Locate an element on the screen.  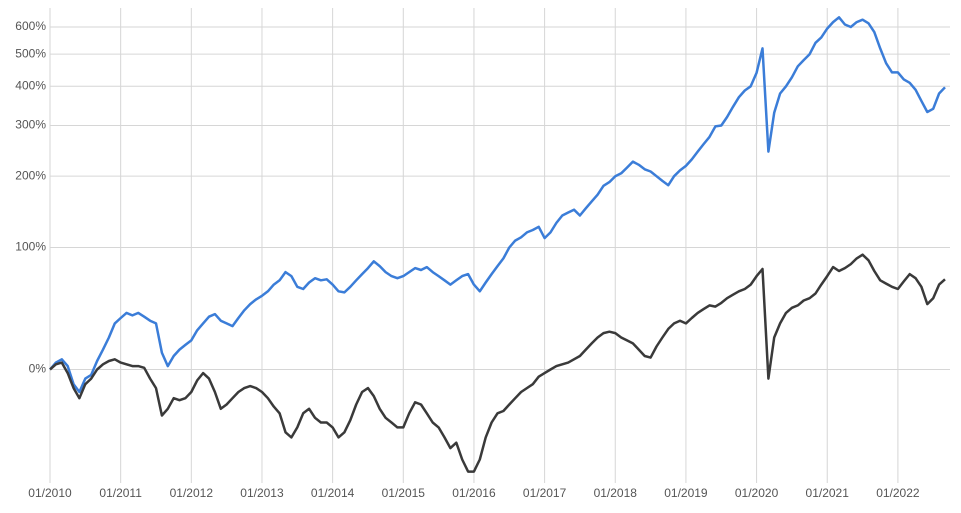
y-tick-label: 600% is located at coordinates (30, 26).